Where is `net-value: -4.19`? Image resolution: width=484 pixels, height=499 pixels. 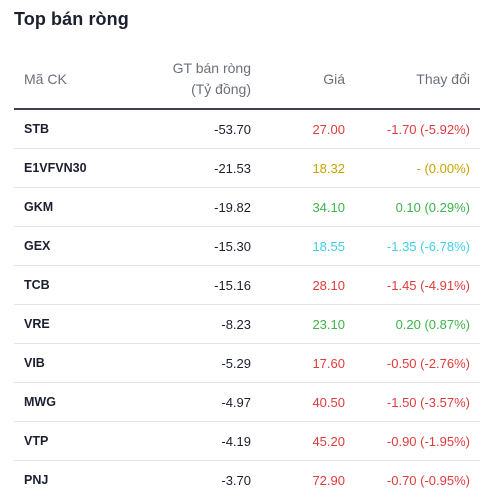
net-value: -4.19 is located at coordinates (202, 441).